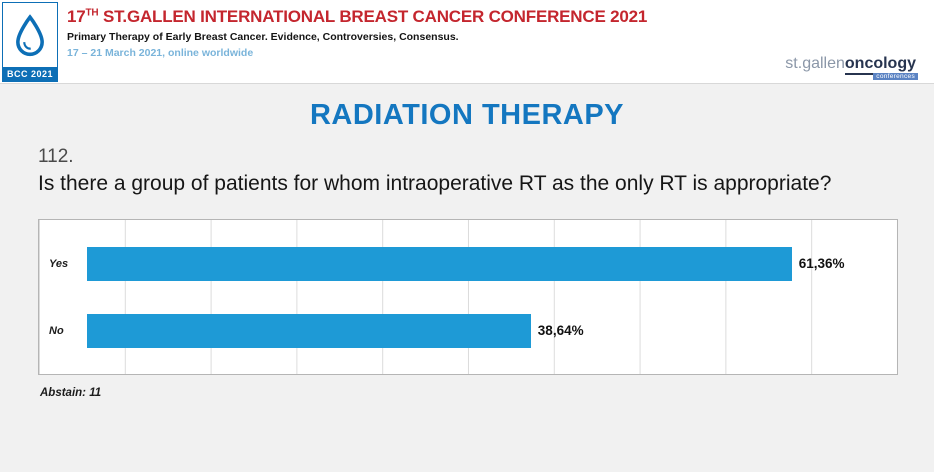 The width and height of the screenshot is (934, 472). What do you see at coordinates (160, 53) in the screenshot?
I see `conference-dates: 17 – 21 March 2021, online worldwide` at bounding box center [160, 53].